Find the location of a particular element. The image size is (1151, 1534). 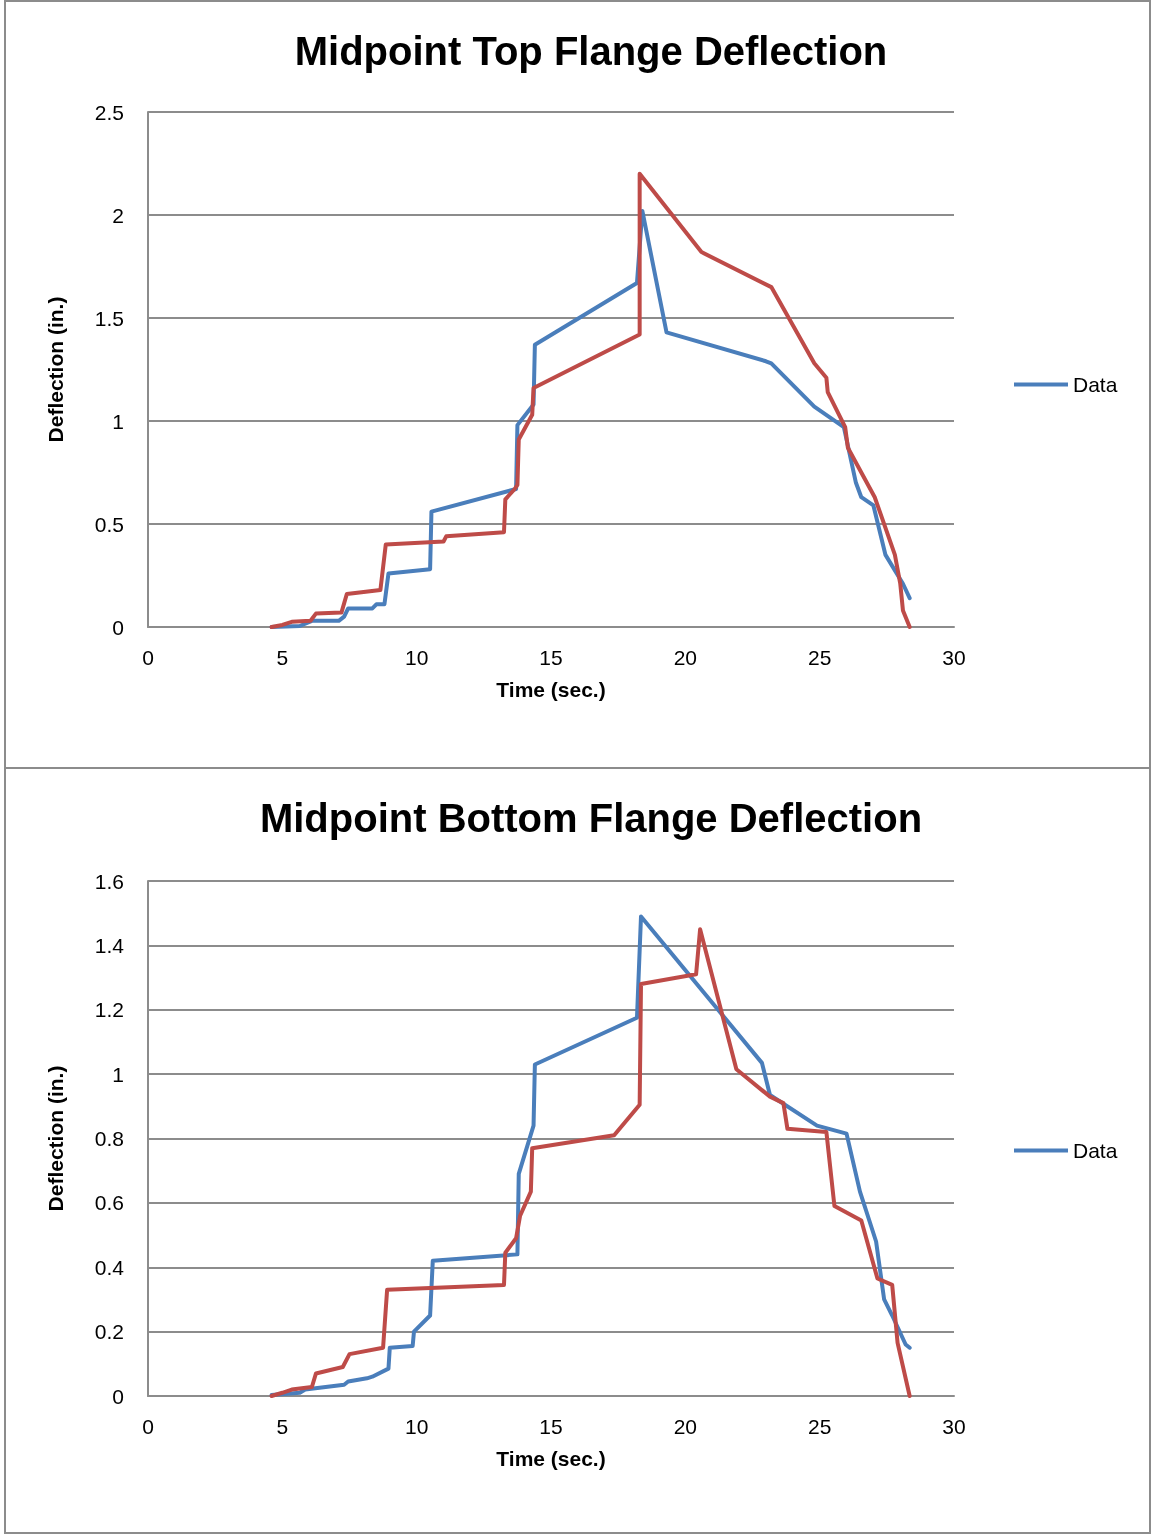

y-tick-label: 1.6 is located at coordinates (109, 881).